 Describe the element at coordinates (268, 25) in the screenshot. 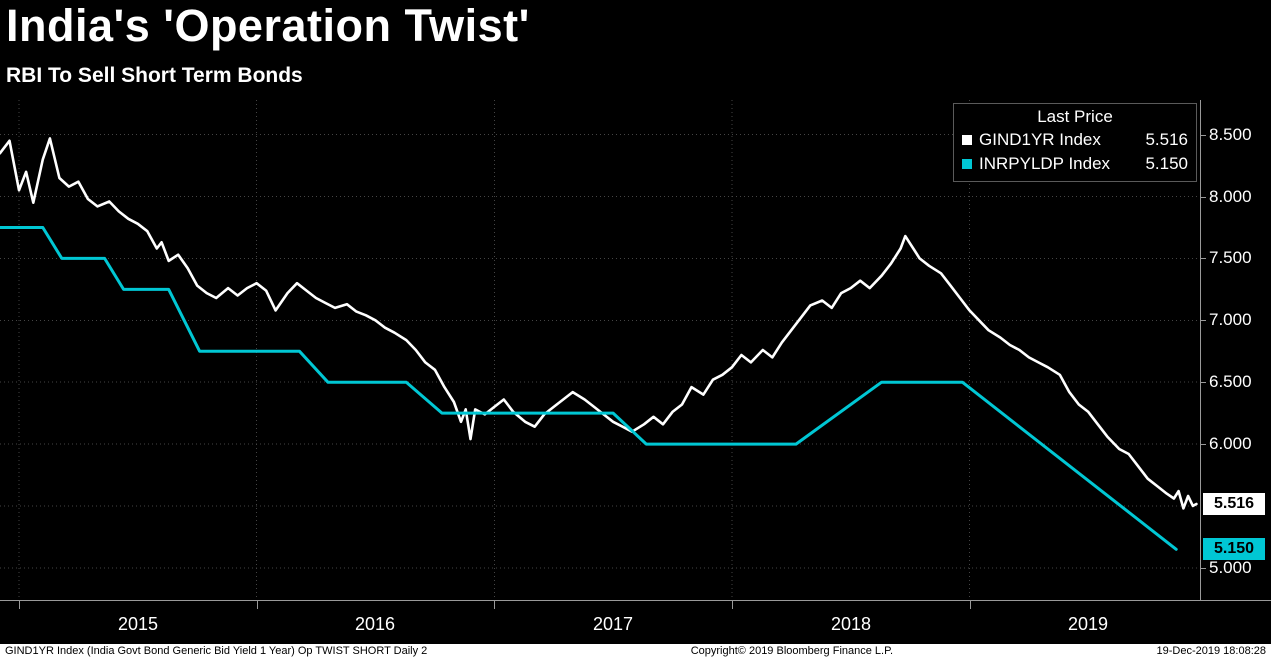

I see `page-title: India's 'Operation Twist'` at that location.